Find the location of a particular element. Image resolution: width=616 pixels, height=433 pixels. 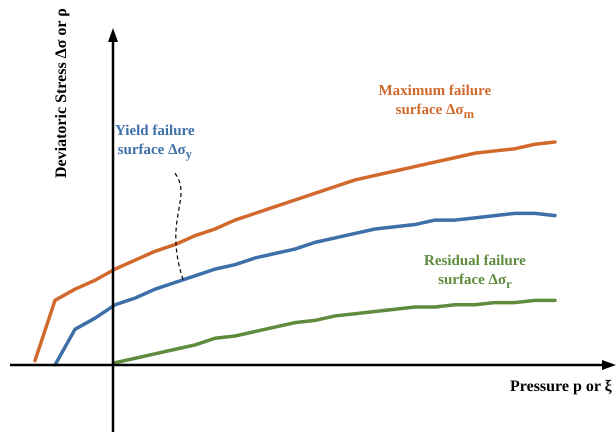

x-axis-title: Pressure p or ξ is located at coordinates (561, 386).